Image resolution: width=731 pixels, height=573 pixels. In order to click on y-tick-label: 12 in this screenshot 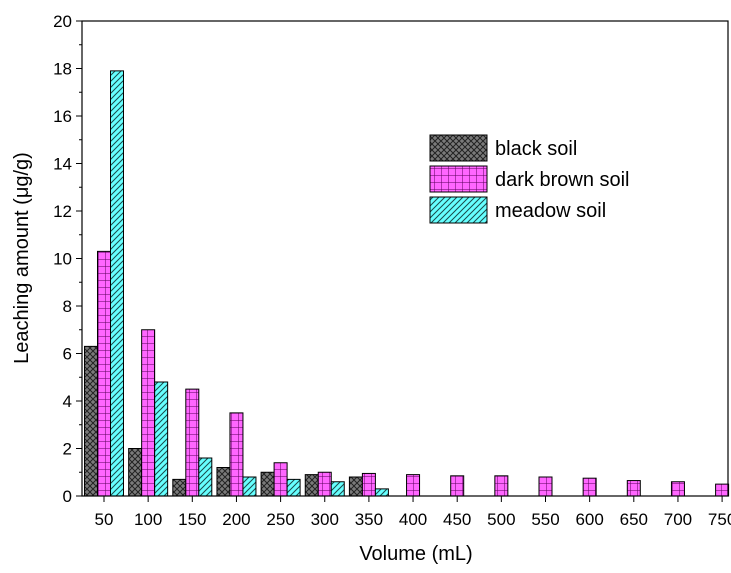, I will do `click(62, 211)`.